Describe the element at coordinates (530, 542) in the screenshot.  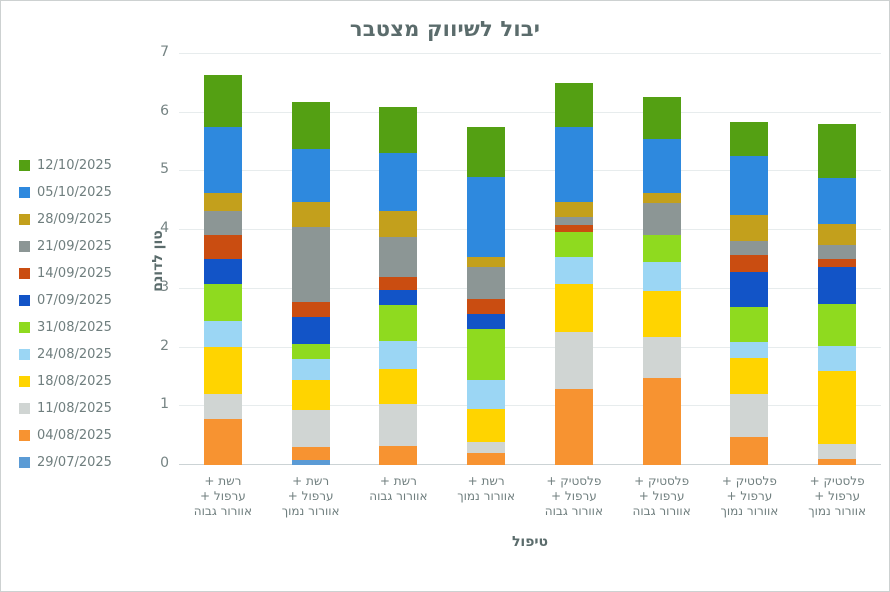
I see `x-axis-title: טיפול` at that location.